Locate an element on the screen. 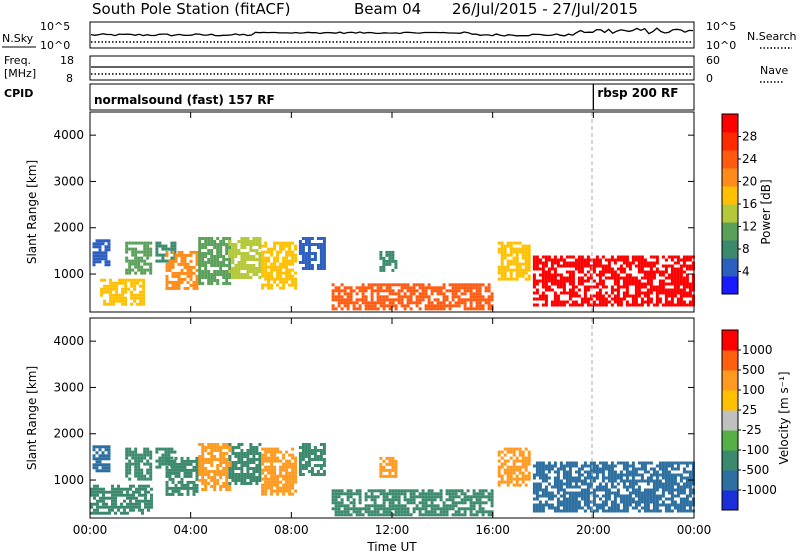  colorbar-label: 500 is located at coordinates (753, 370).